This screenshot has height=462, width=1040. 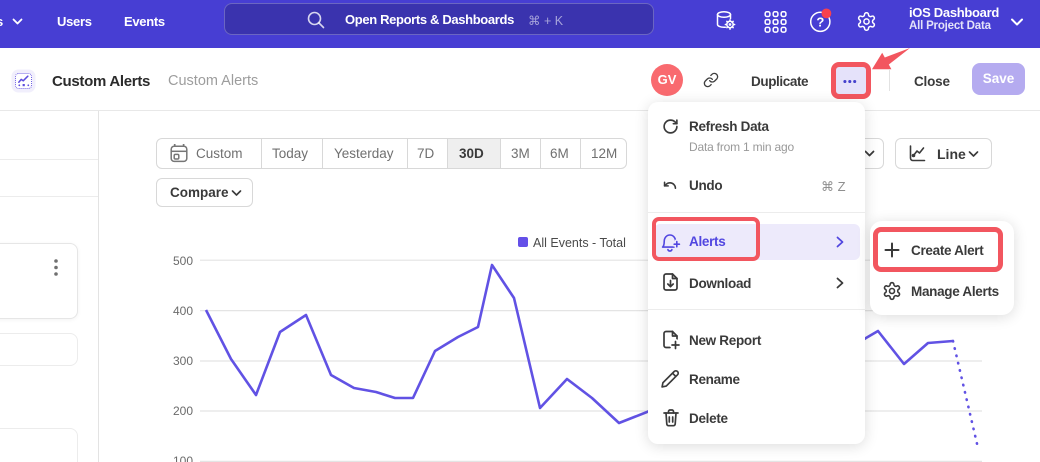 What do you see at coordinates (183, 261) in the screenshot?
I see `svg-text: 500` at bounding box center [183, 261].